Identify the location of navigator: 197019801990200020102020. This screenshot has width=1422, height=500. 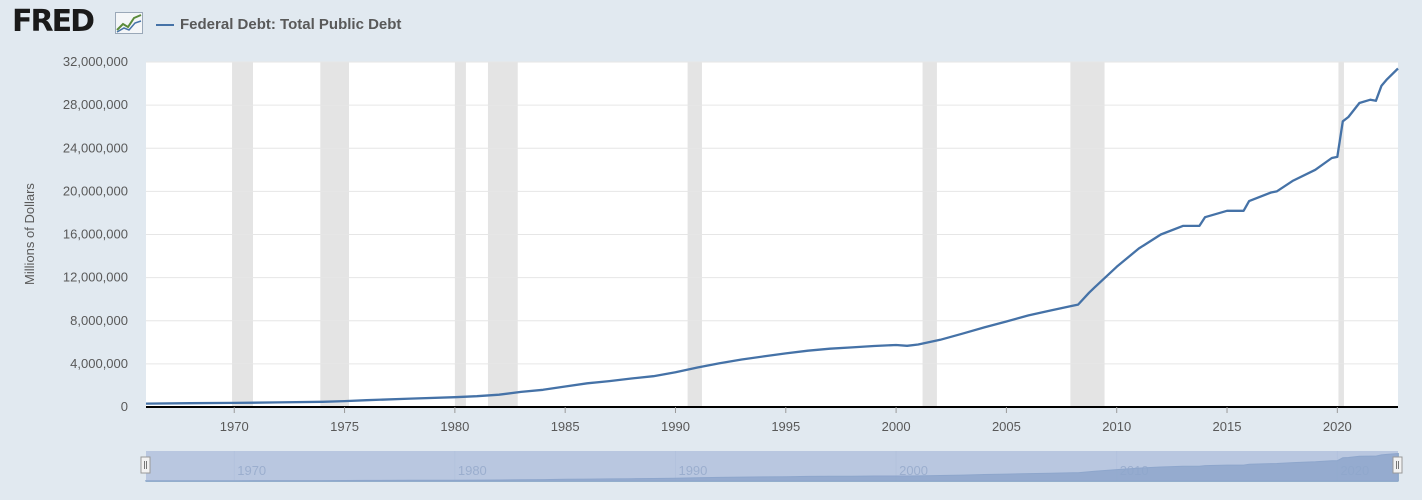
(771, 466).